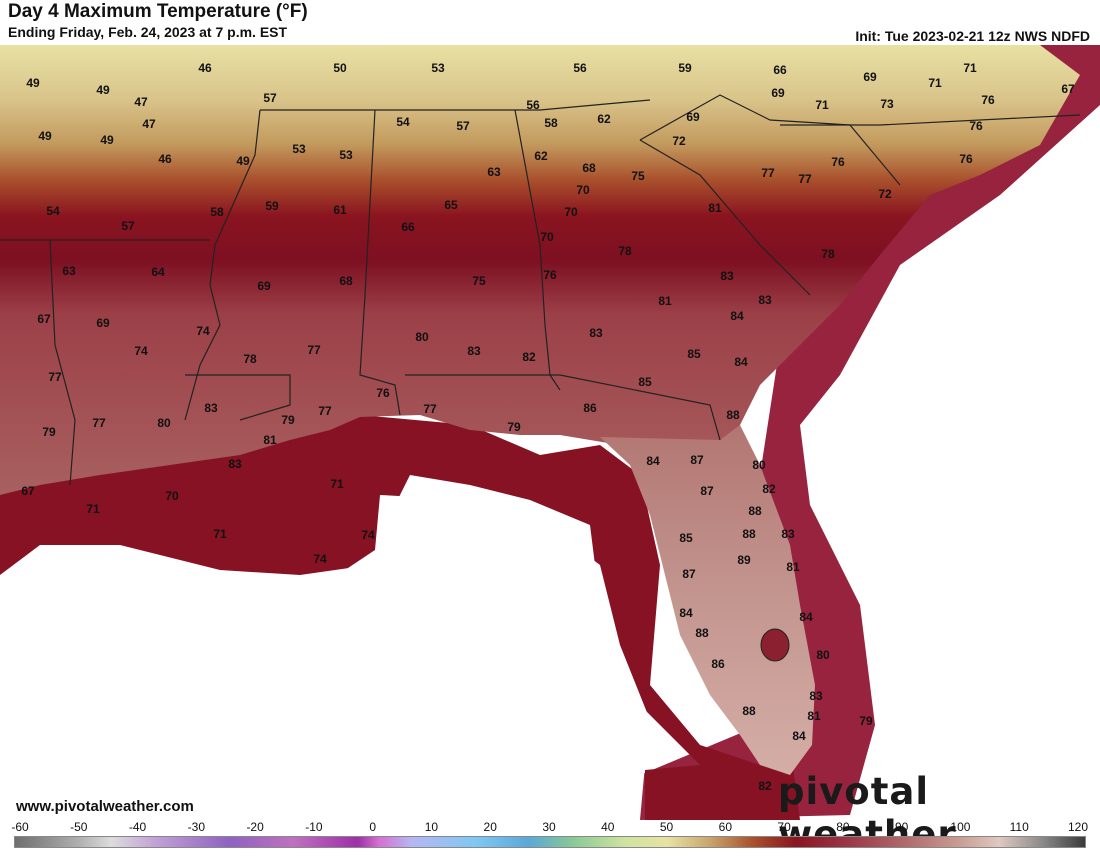 This screenshot has height=856, width=1100. Describe the element at coordinates (541, 156) in the screenshot. I see `temperature-label: 62` at that location.